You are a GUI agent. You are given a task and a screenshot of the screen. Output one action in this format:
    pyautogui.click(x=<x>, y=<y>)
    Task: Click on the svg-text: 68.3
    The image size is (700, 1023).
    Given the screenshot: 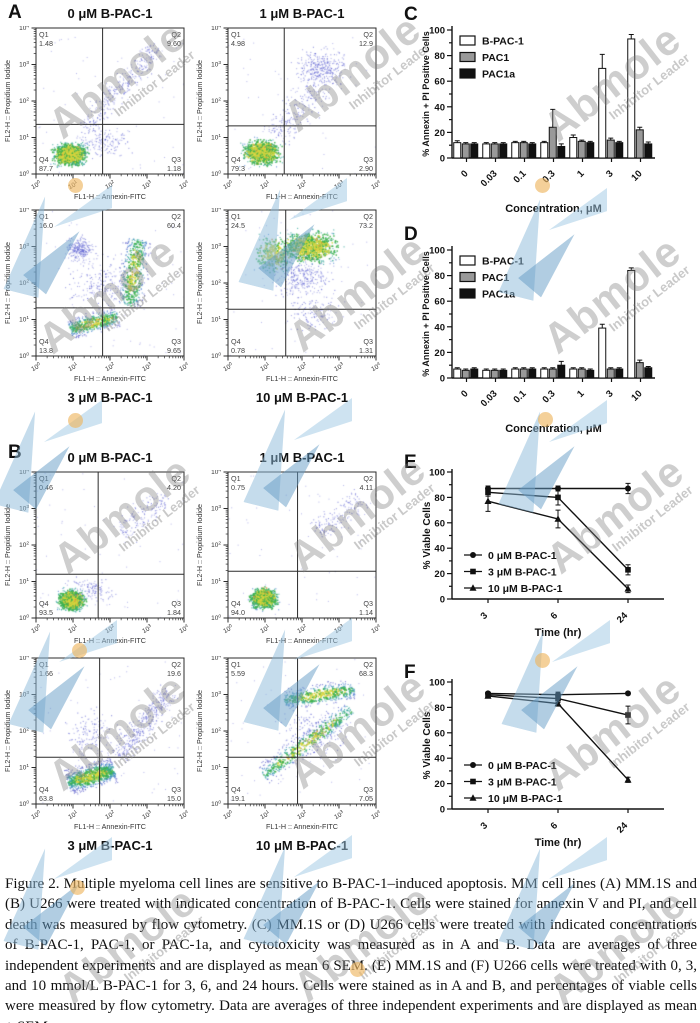 What is the action you would take?
    pyautogui.click(x=366, y=673)
    